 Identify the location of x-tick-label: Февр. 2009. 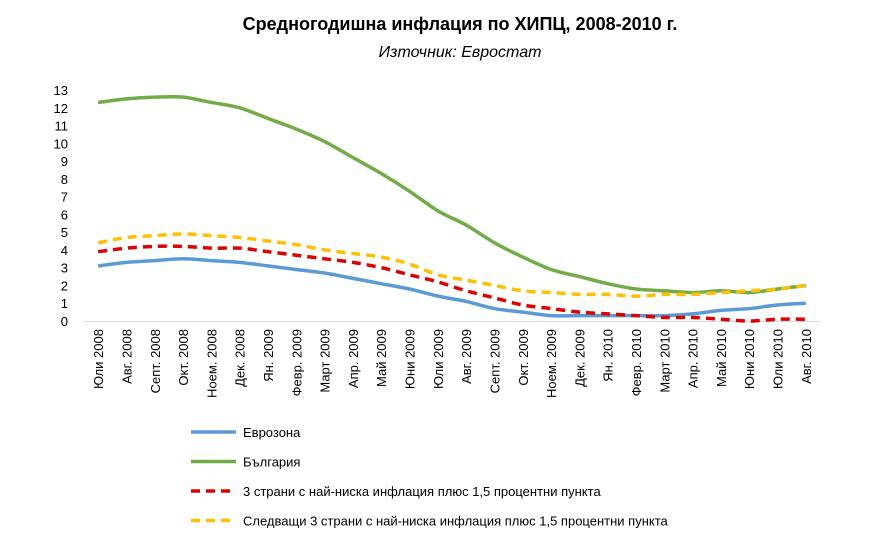
(296, 362).